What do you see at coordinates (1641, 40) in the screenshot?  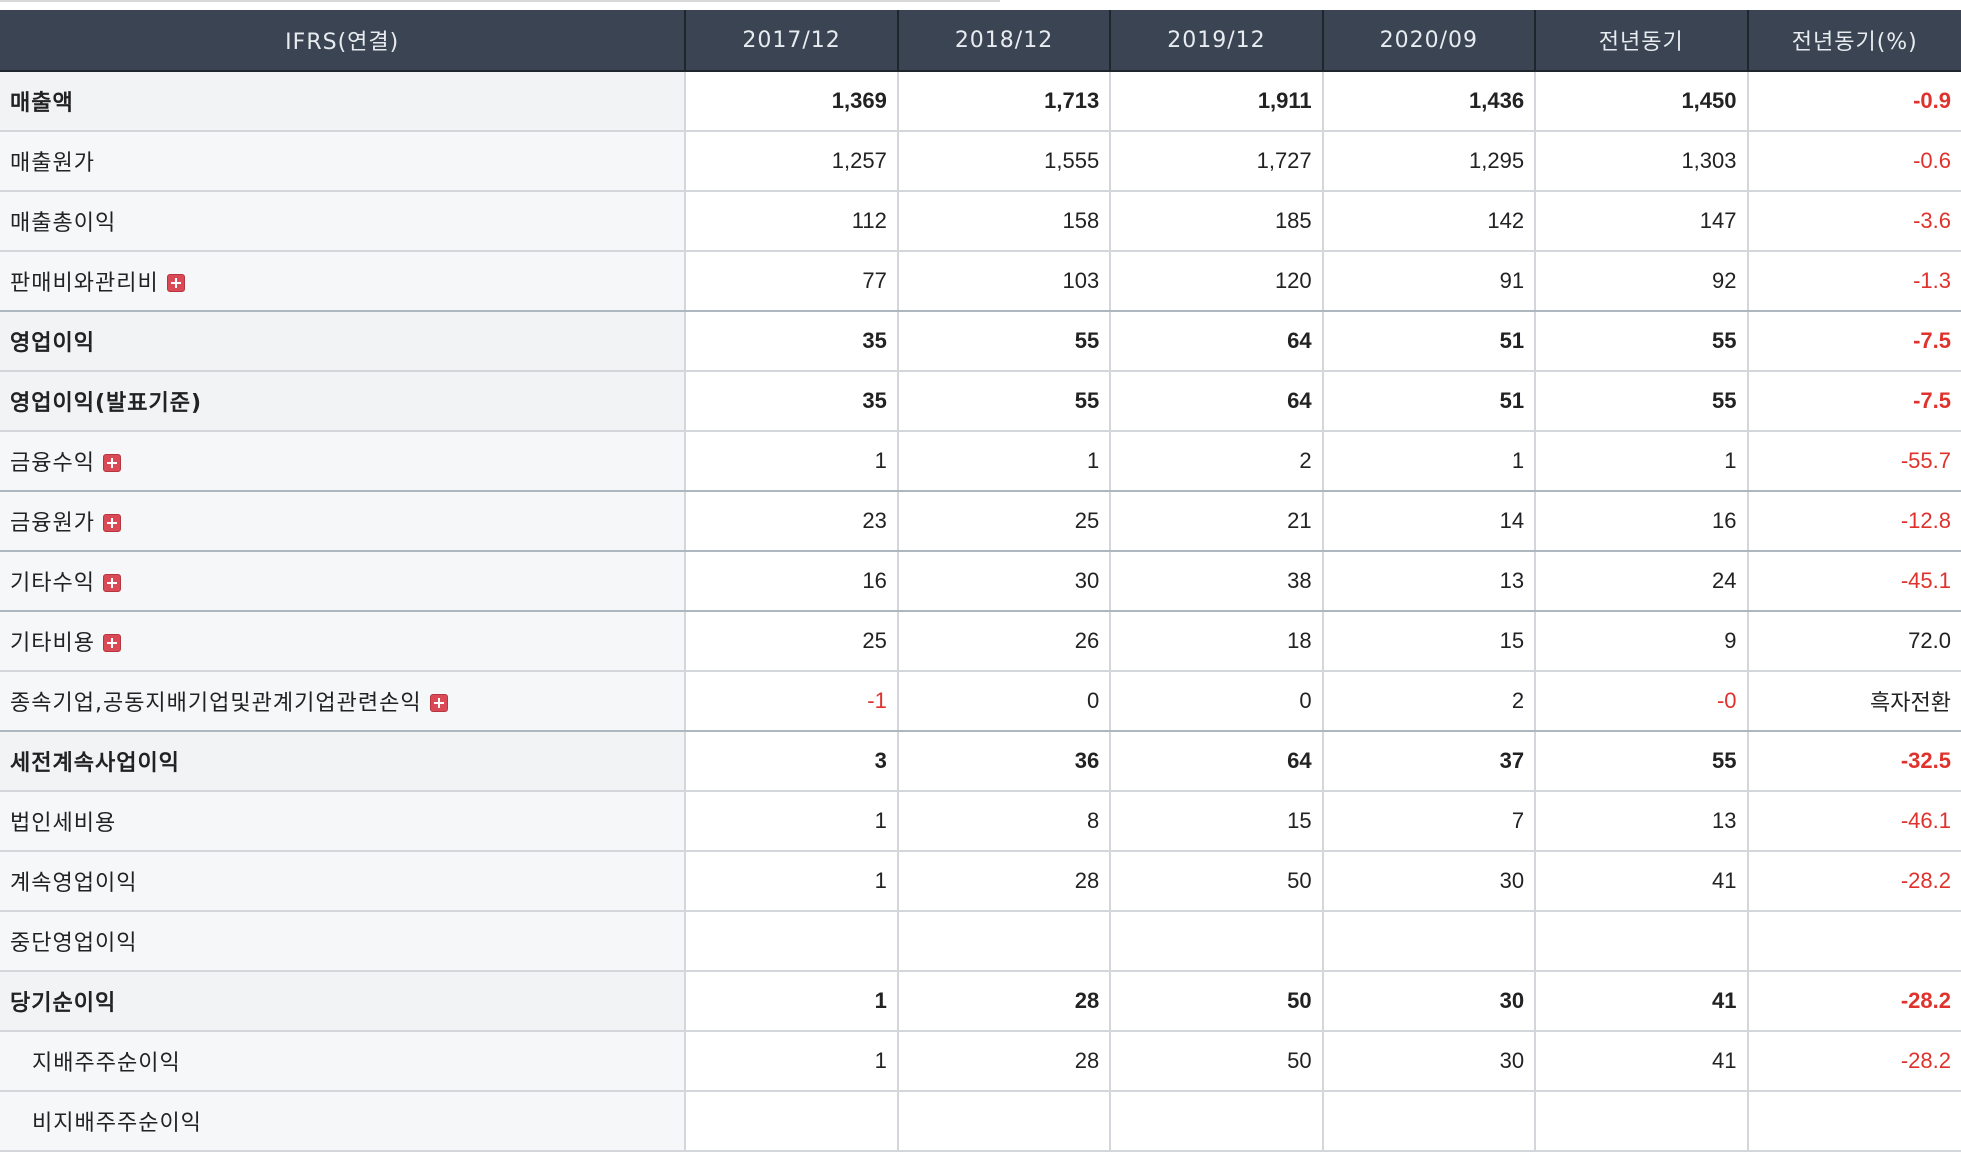 I see `header-yoy: 전년동기` at bounding box center [1641, 40].